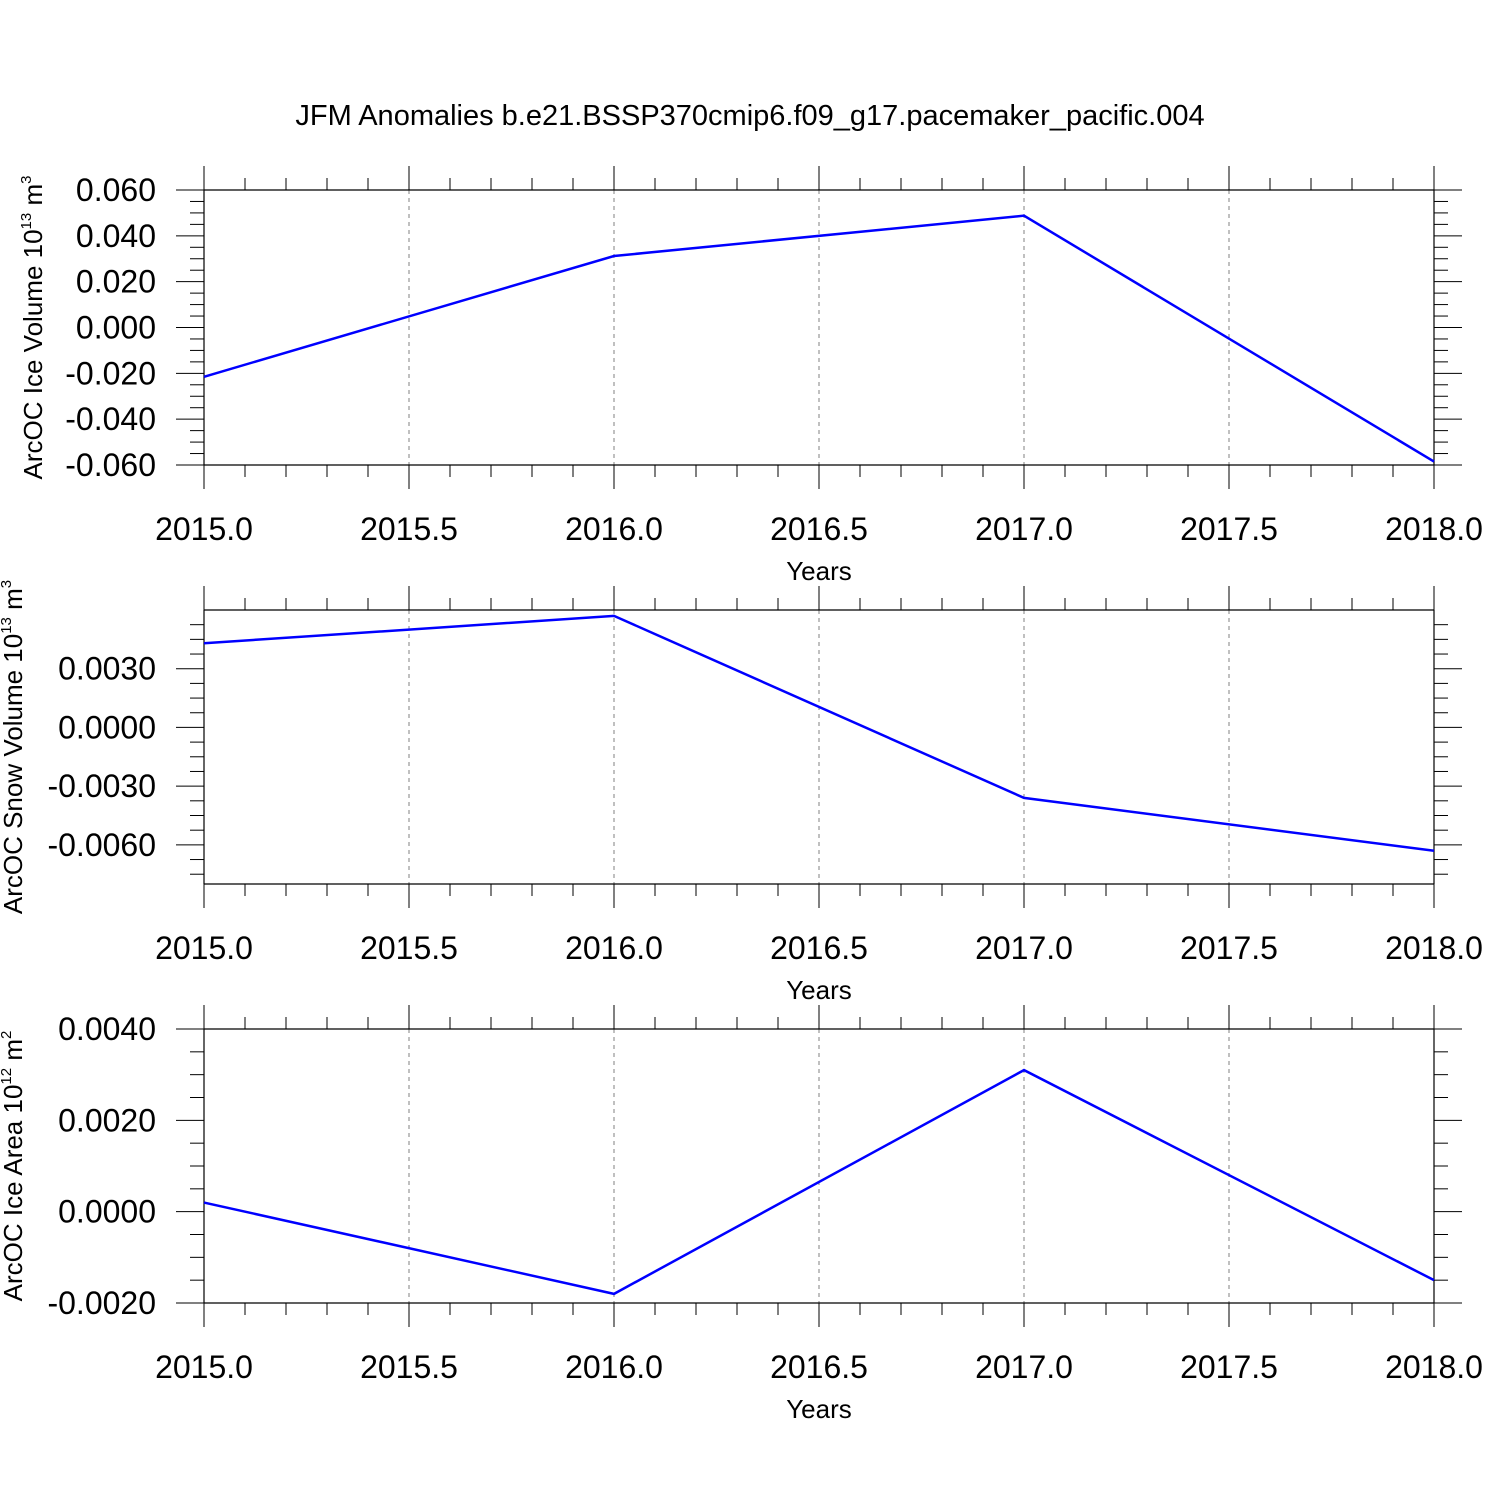  Describe the element at coordinates (107, 669) in the screenshot. I see `y-tick-label: 0.0030` at that location.